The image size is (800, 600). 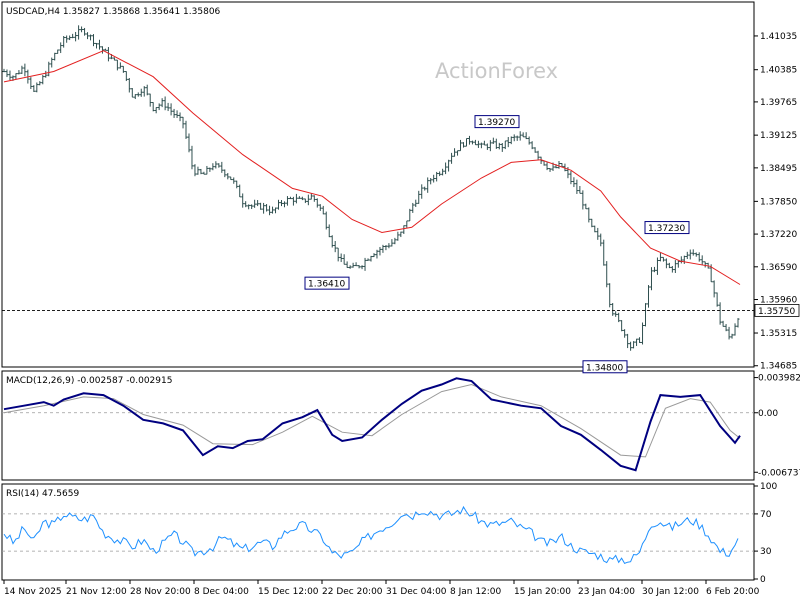 I want to click on rsi-axis-label: 70, so click(x=766, y=515).